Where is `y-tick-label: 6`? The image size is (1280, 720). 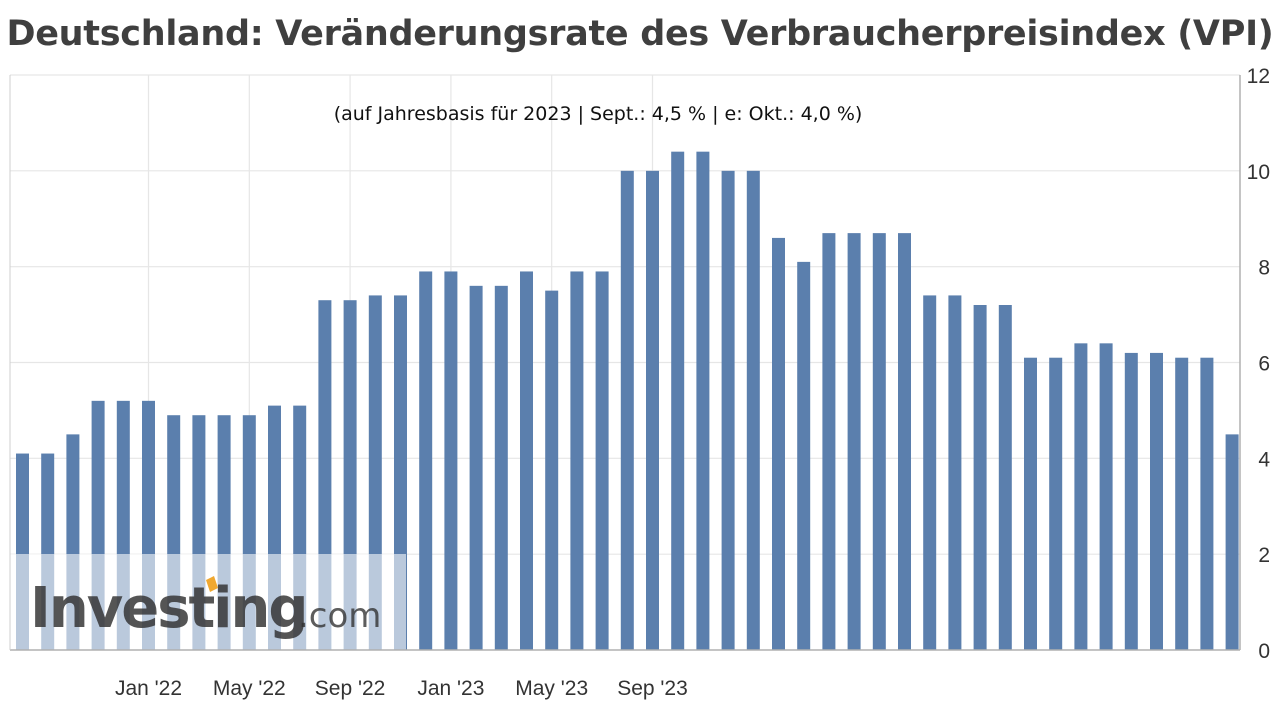
y-tick-label: 6 is located at coordinates (1264, 364).